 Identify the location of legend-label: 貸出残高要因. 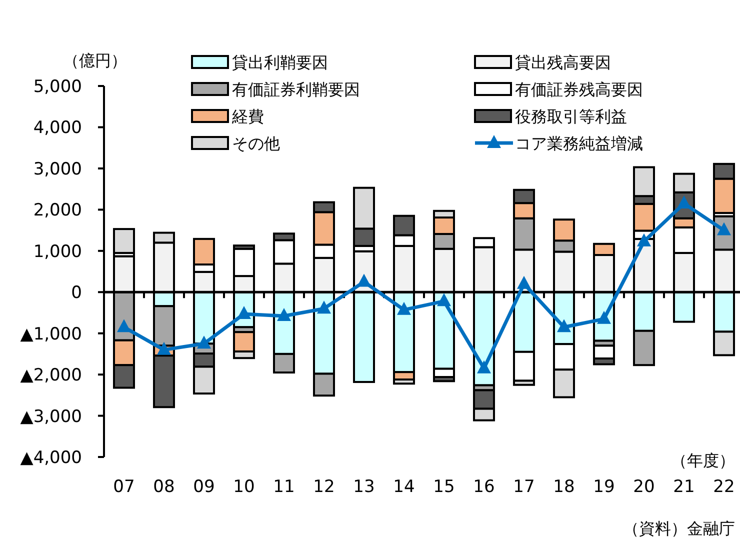
(563, 62).